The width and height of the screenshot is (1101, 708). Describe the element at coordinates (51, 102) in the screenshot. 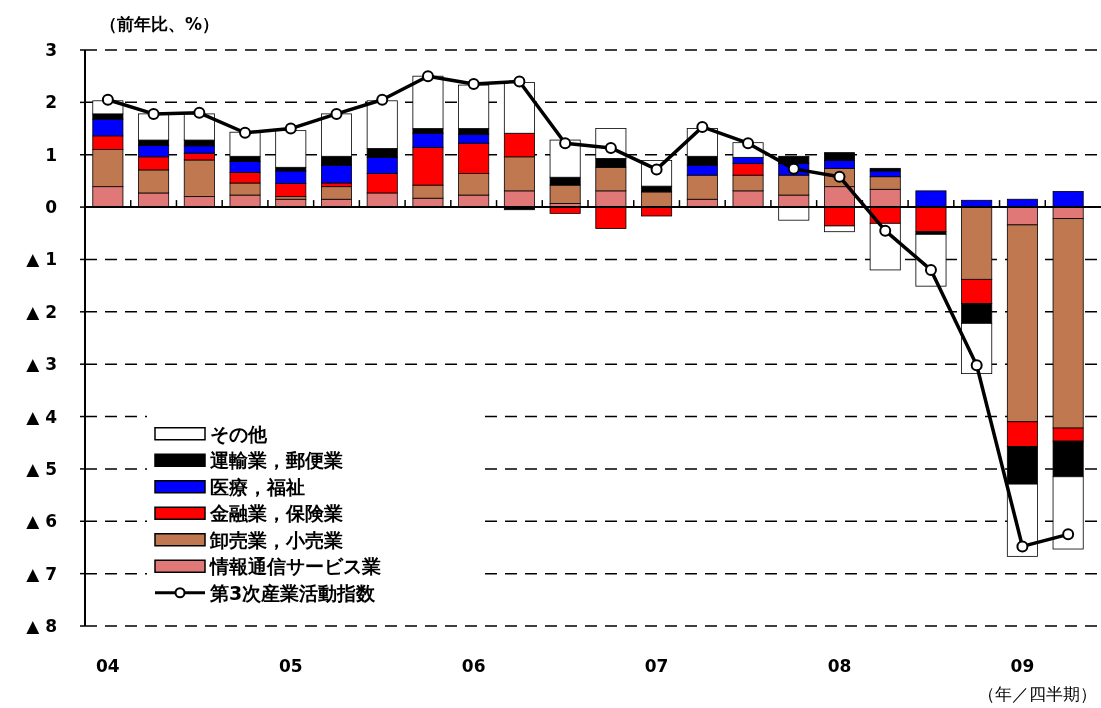

I see `y-tick-label: 2` at that location.